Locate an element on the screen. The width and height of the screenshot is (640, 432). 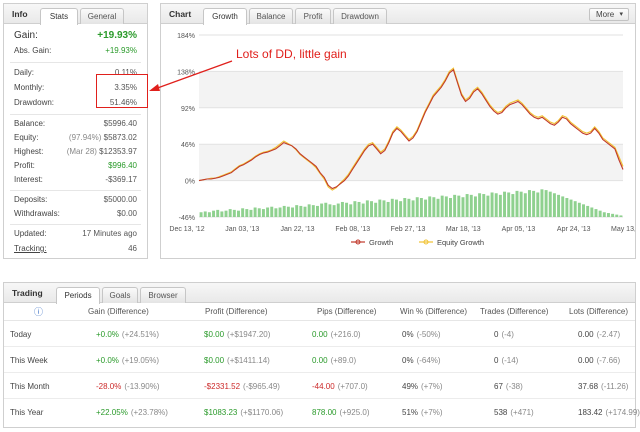
trades-cell-group: 538 (+471) is located at coordinates (514, 413).